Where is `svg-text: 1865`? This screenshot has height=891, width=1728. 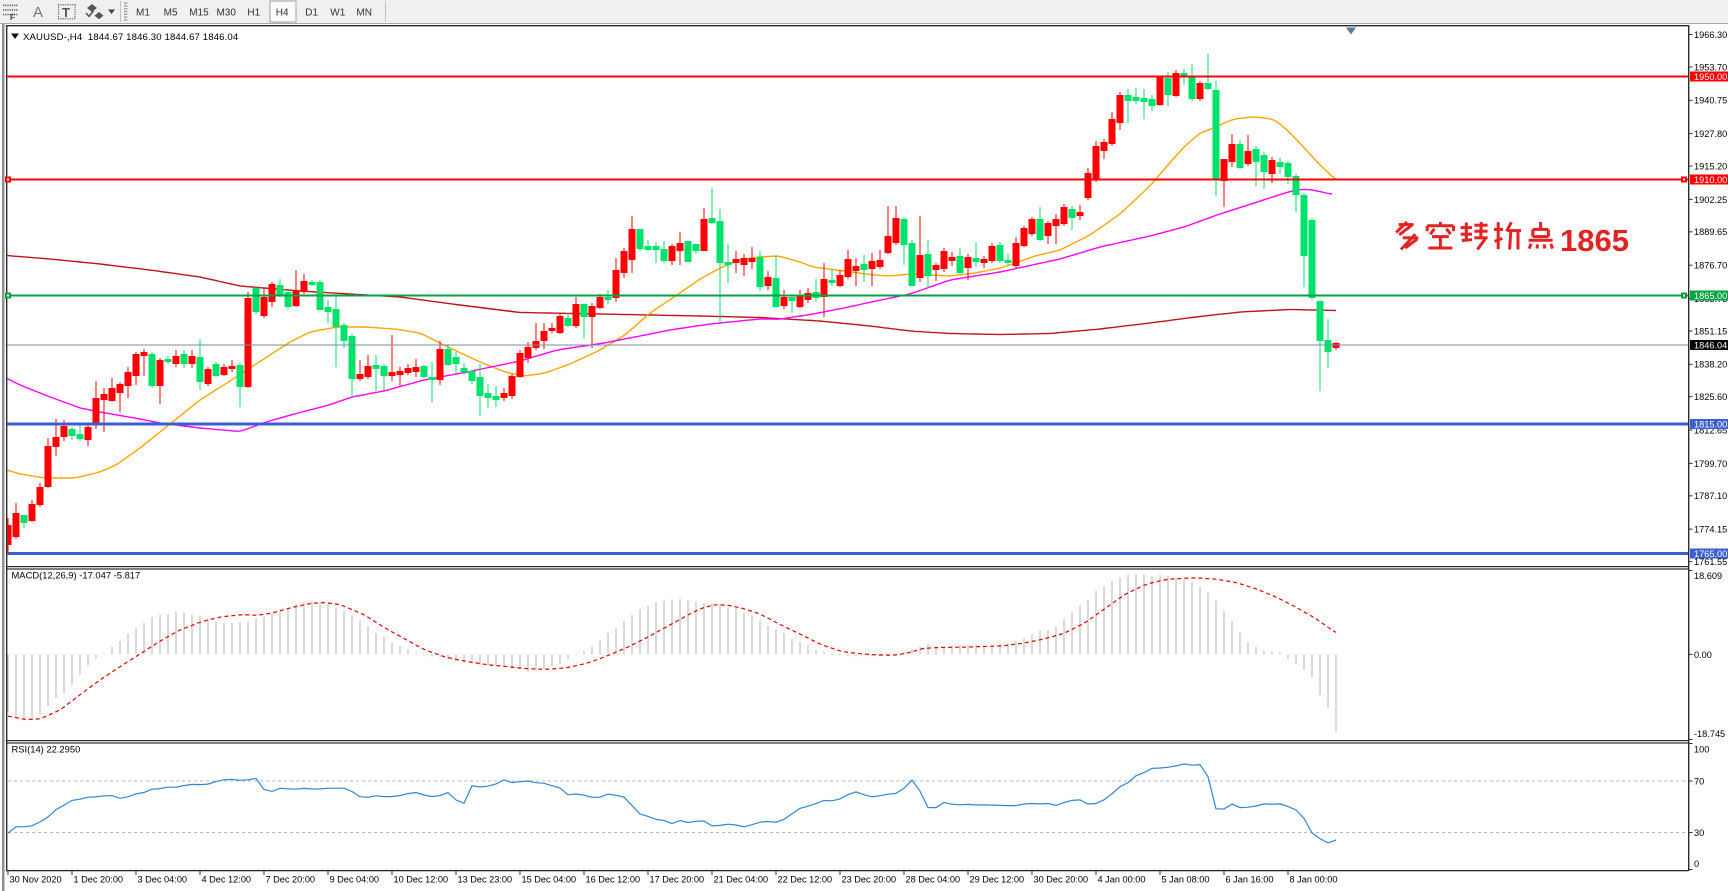
svg-text: 1865 is located at coordinates (1594, 240).